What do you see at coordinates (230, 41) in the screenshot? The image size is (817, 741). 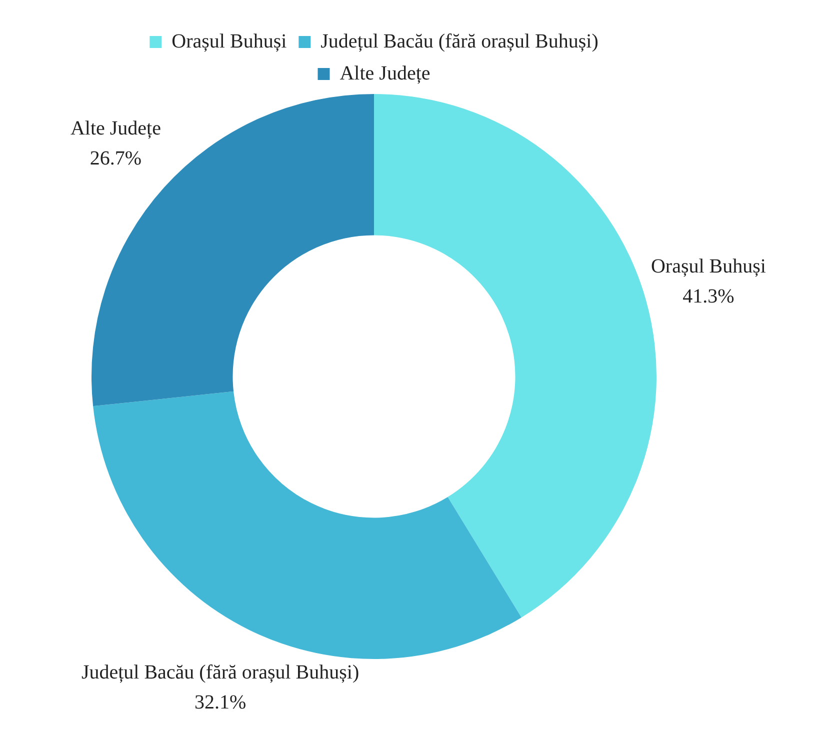 I see `legend-label: Orașul Buhuși` at bounding box center [230, 41].